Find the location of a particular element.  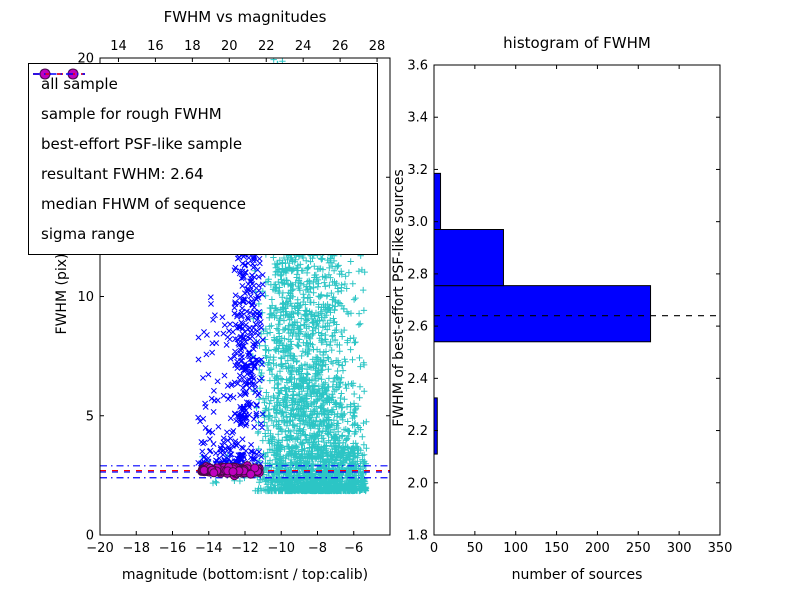

x-tick-label: 300 is located at coordinates (679, 548).